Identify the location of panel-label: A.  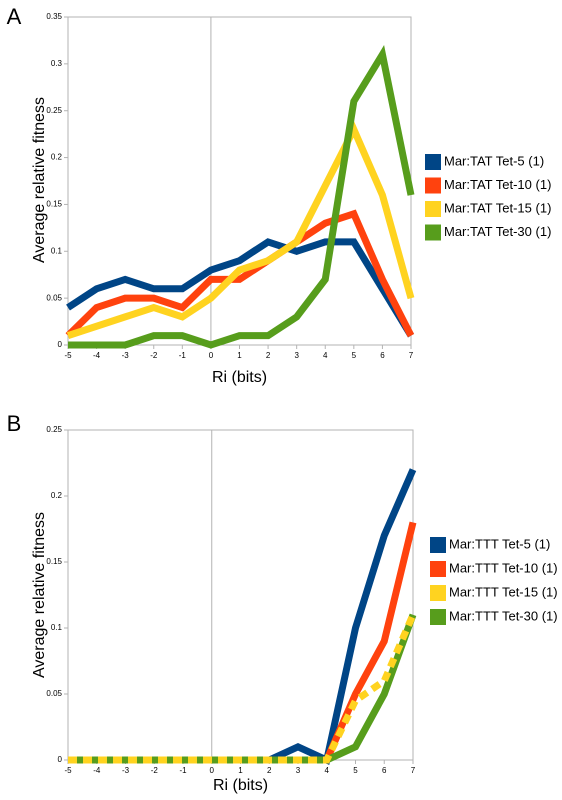
(14, 16).